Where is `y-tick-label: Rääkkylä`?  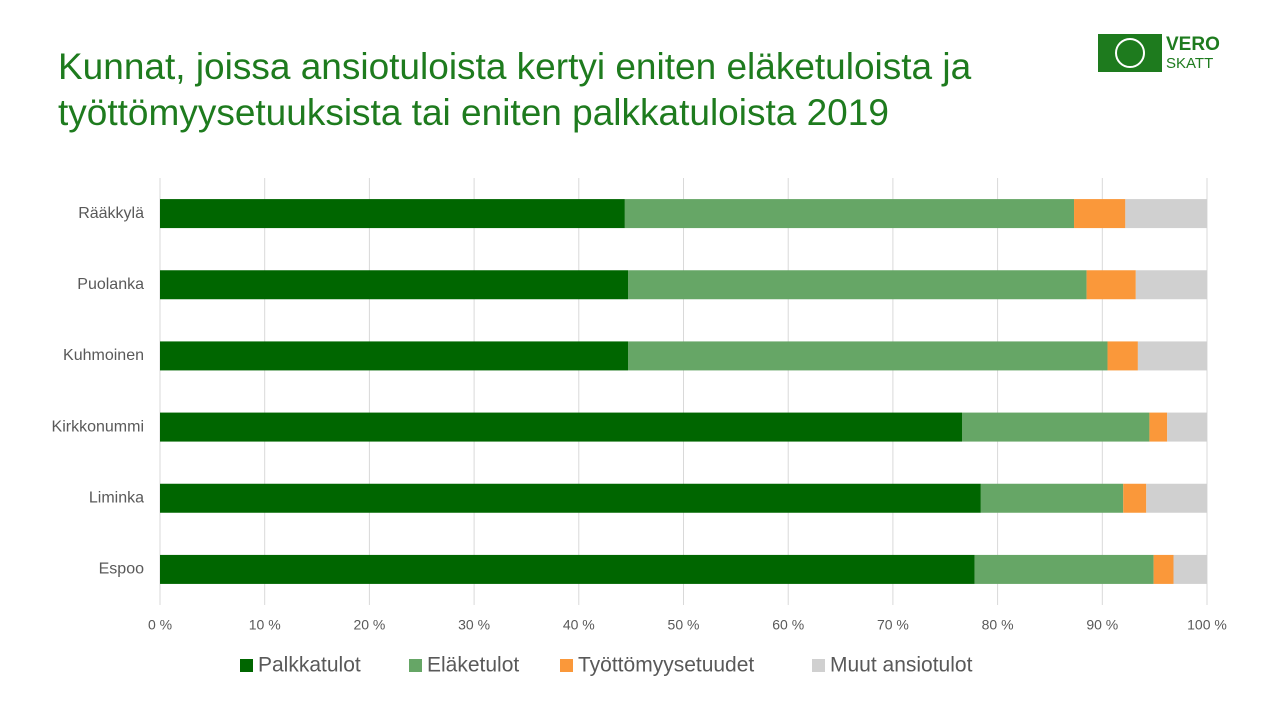 y-tick-label: Rääkkylä is located at coordinates (111, 213).